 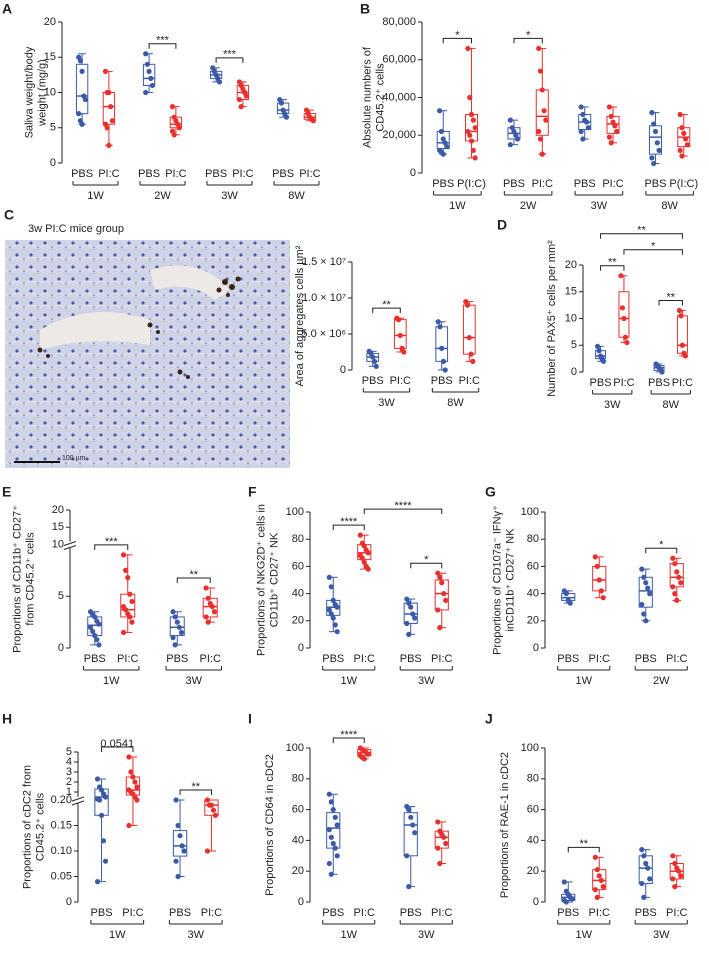 What do you see at coordinates (61, 876) in the screenshot?
I see `y-tick-label: 0.05` at bounding box center [61, 876].